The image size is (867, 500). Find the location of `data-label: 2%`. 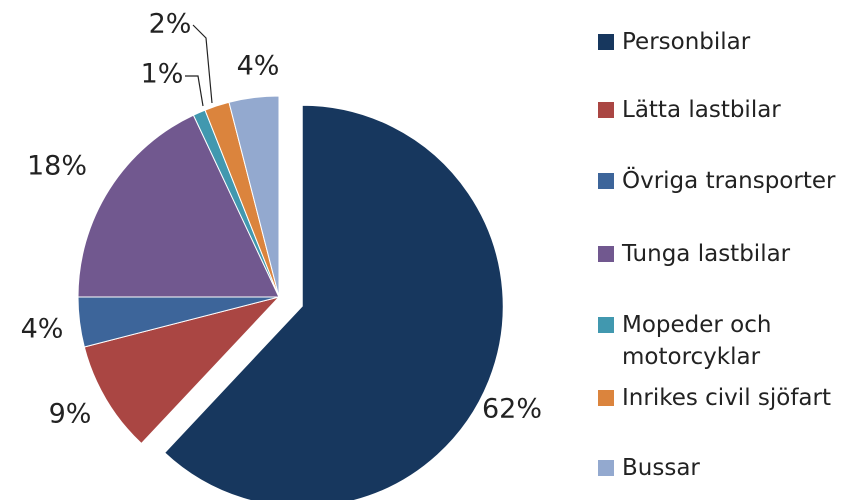

data-label: 2% is located at coordinates (170, 24).